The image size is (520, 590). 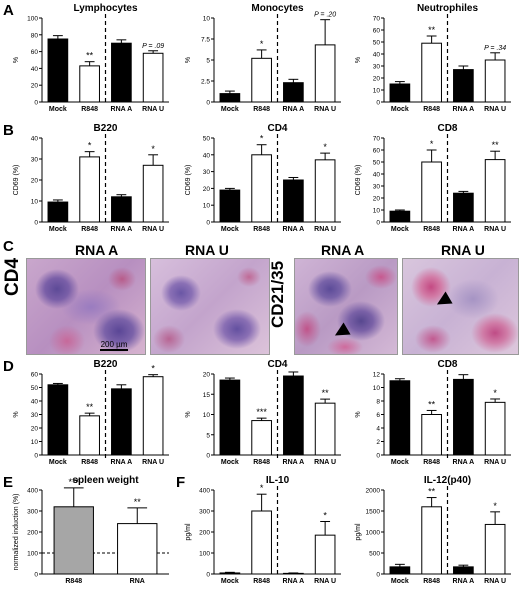 I want to click on chart-title: B220, so click(x=106, y=128).